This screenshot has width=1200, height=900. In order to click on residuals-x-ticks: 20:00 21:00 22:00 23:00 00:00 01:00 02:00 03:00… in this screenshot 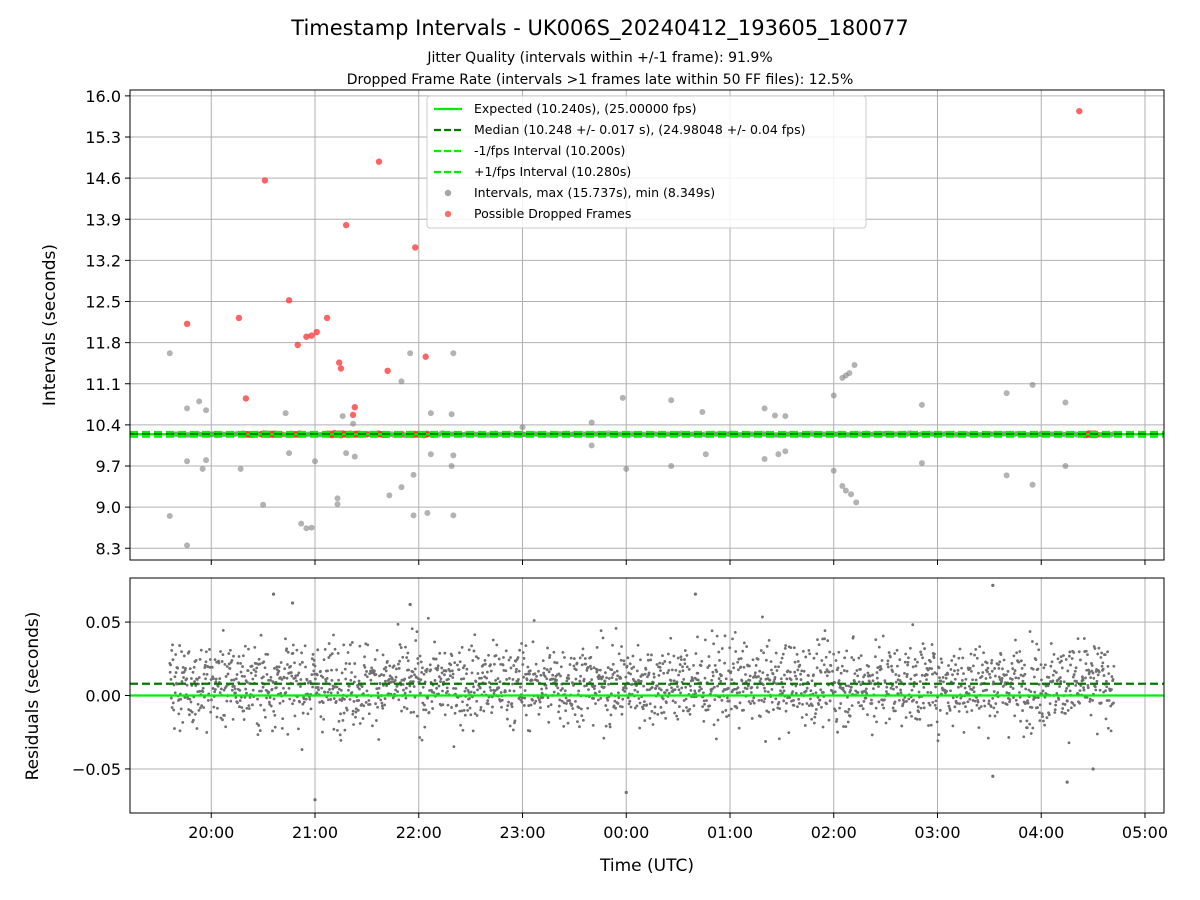, I will do `click(678, 827)`.